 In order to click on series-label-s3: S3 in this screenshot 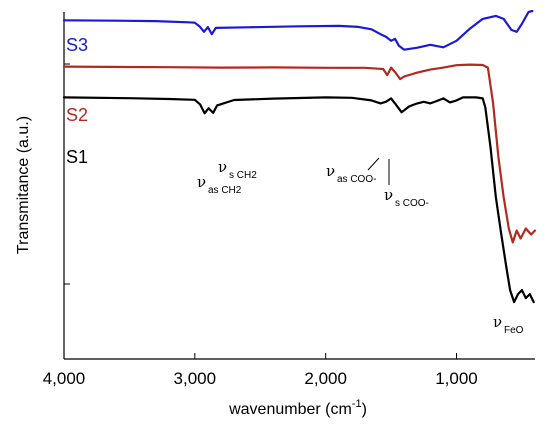, I will do `click(77, 45)`.